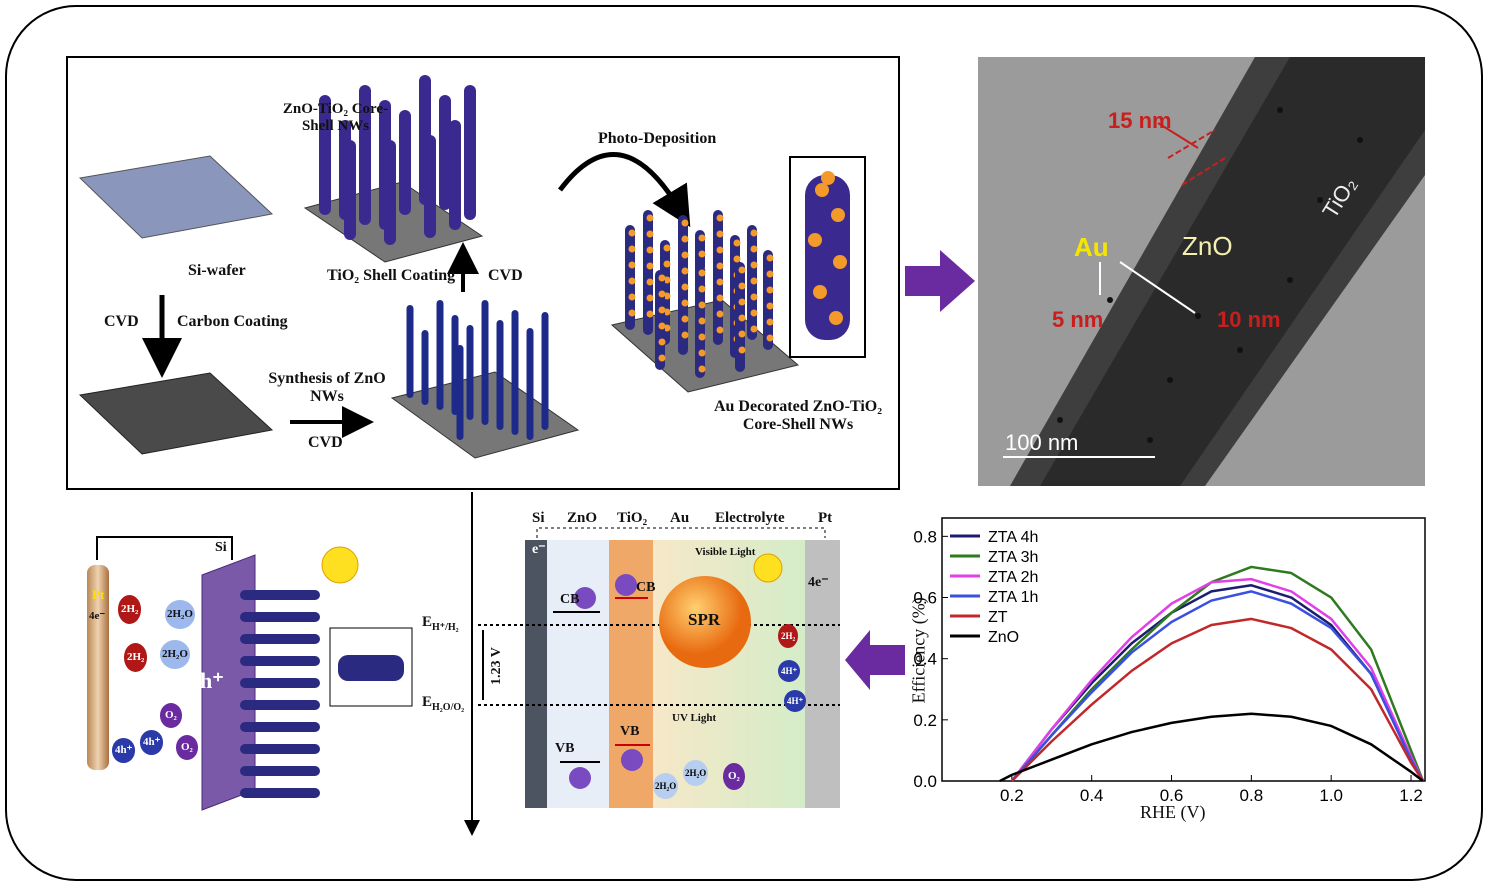 This screenshot has width=1488, height=886. I want to click on legend-label: ZTA 3h, so click(1013, 557).